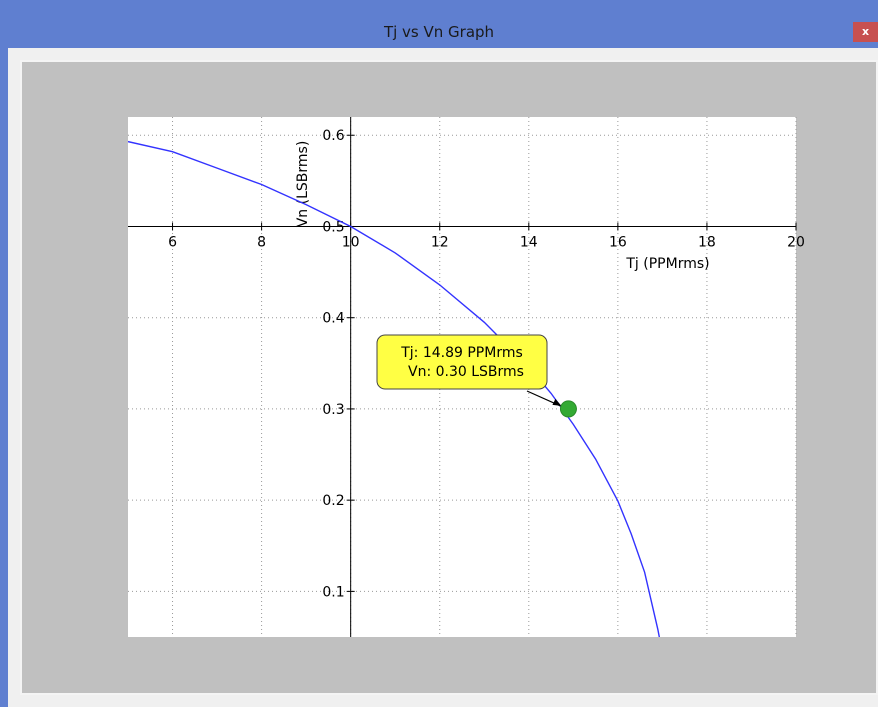  I want to click on data-point-marker, so click(568, 409).